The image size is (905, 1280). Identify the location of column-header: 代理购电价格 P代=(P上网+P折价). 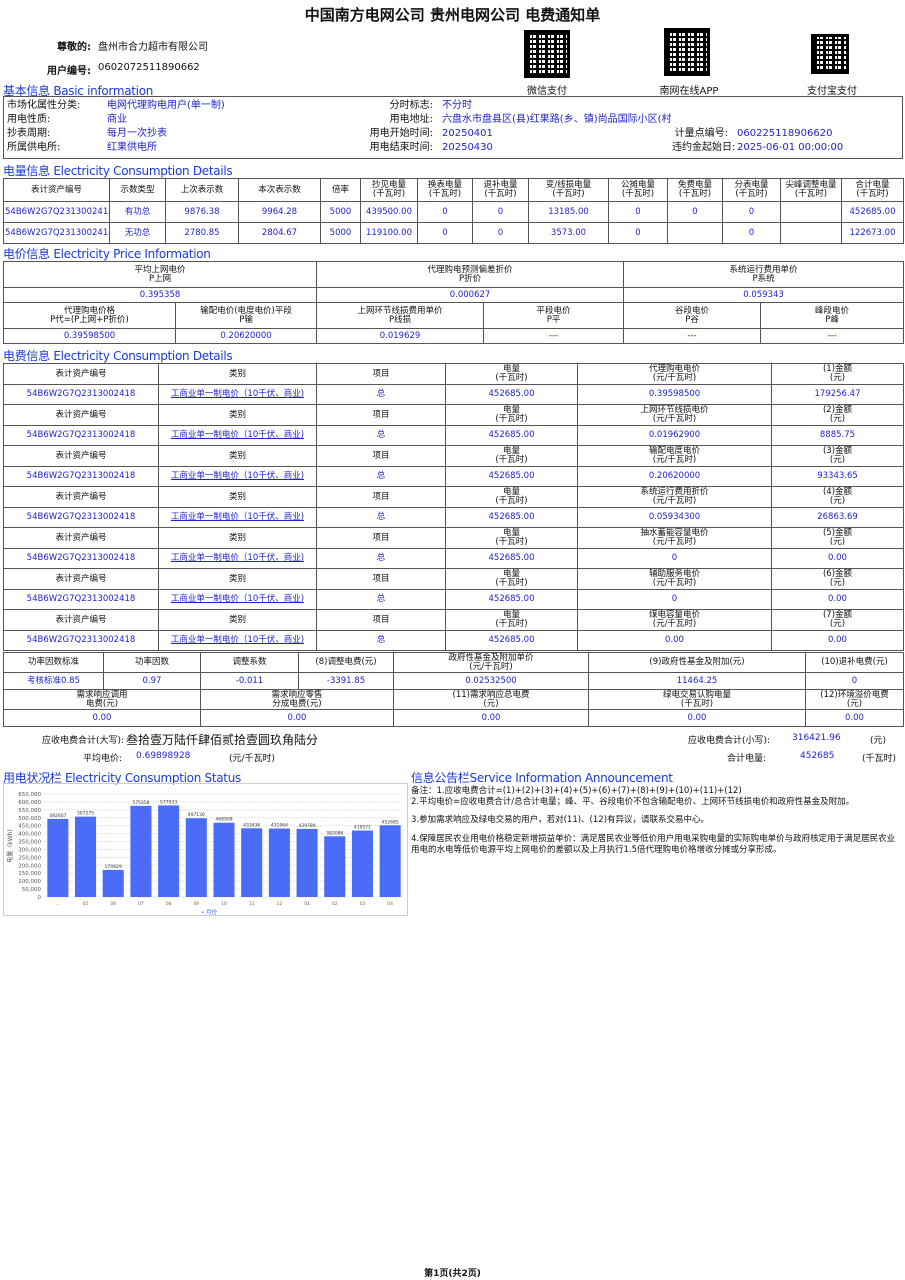
(89, 315).